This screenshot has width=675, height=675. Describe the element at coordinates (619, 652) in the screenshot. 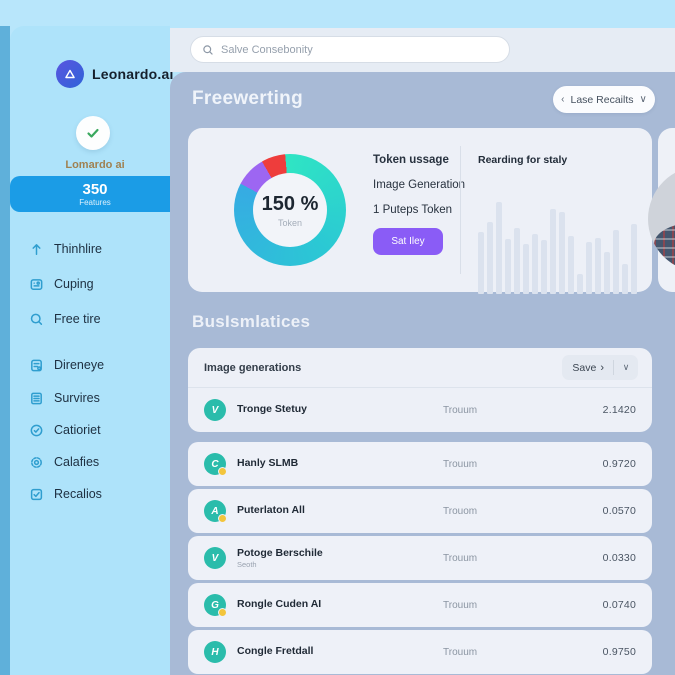

I see `row-value: 0.9750` at that location.